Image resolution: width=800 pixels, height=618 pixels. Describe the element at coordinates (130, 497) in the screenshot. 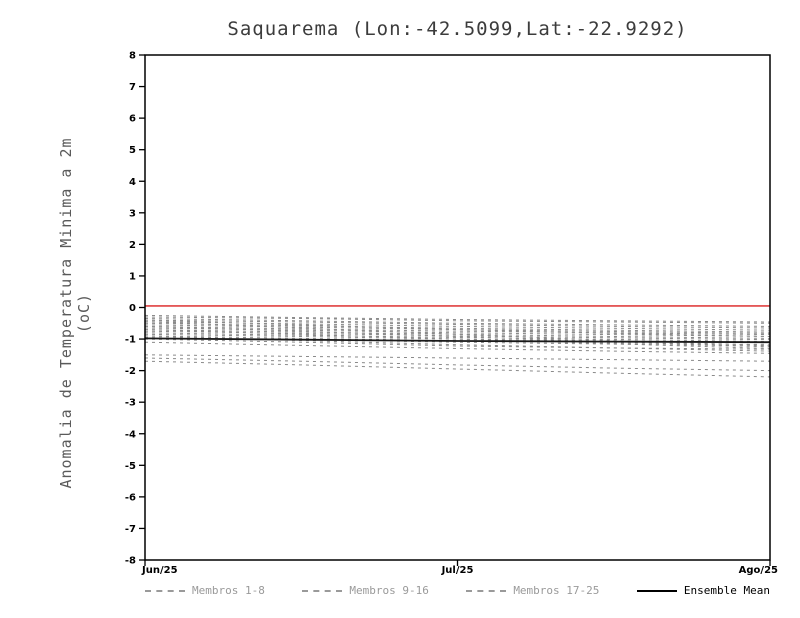

I see `y-tick-label: -6` at that location.